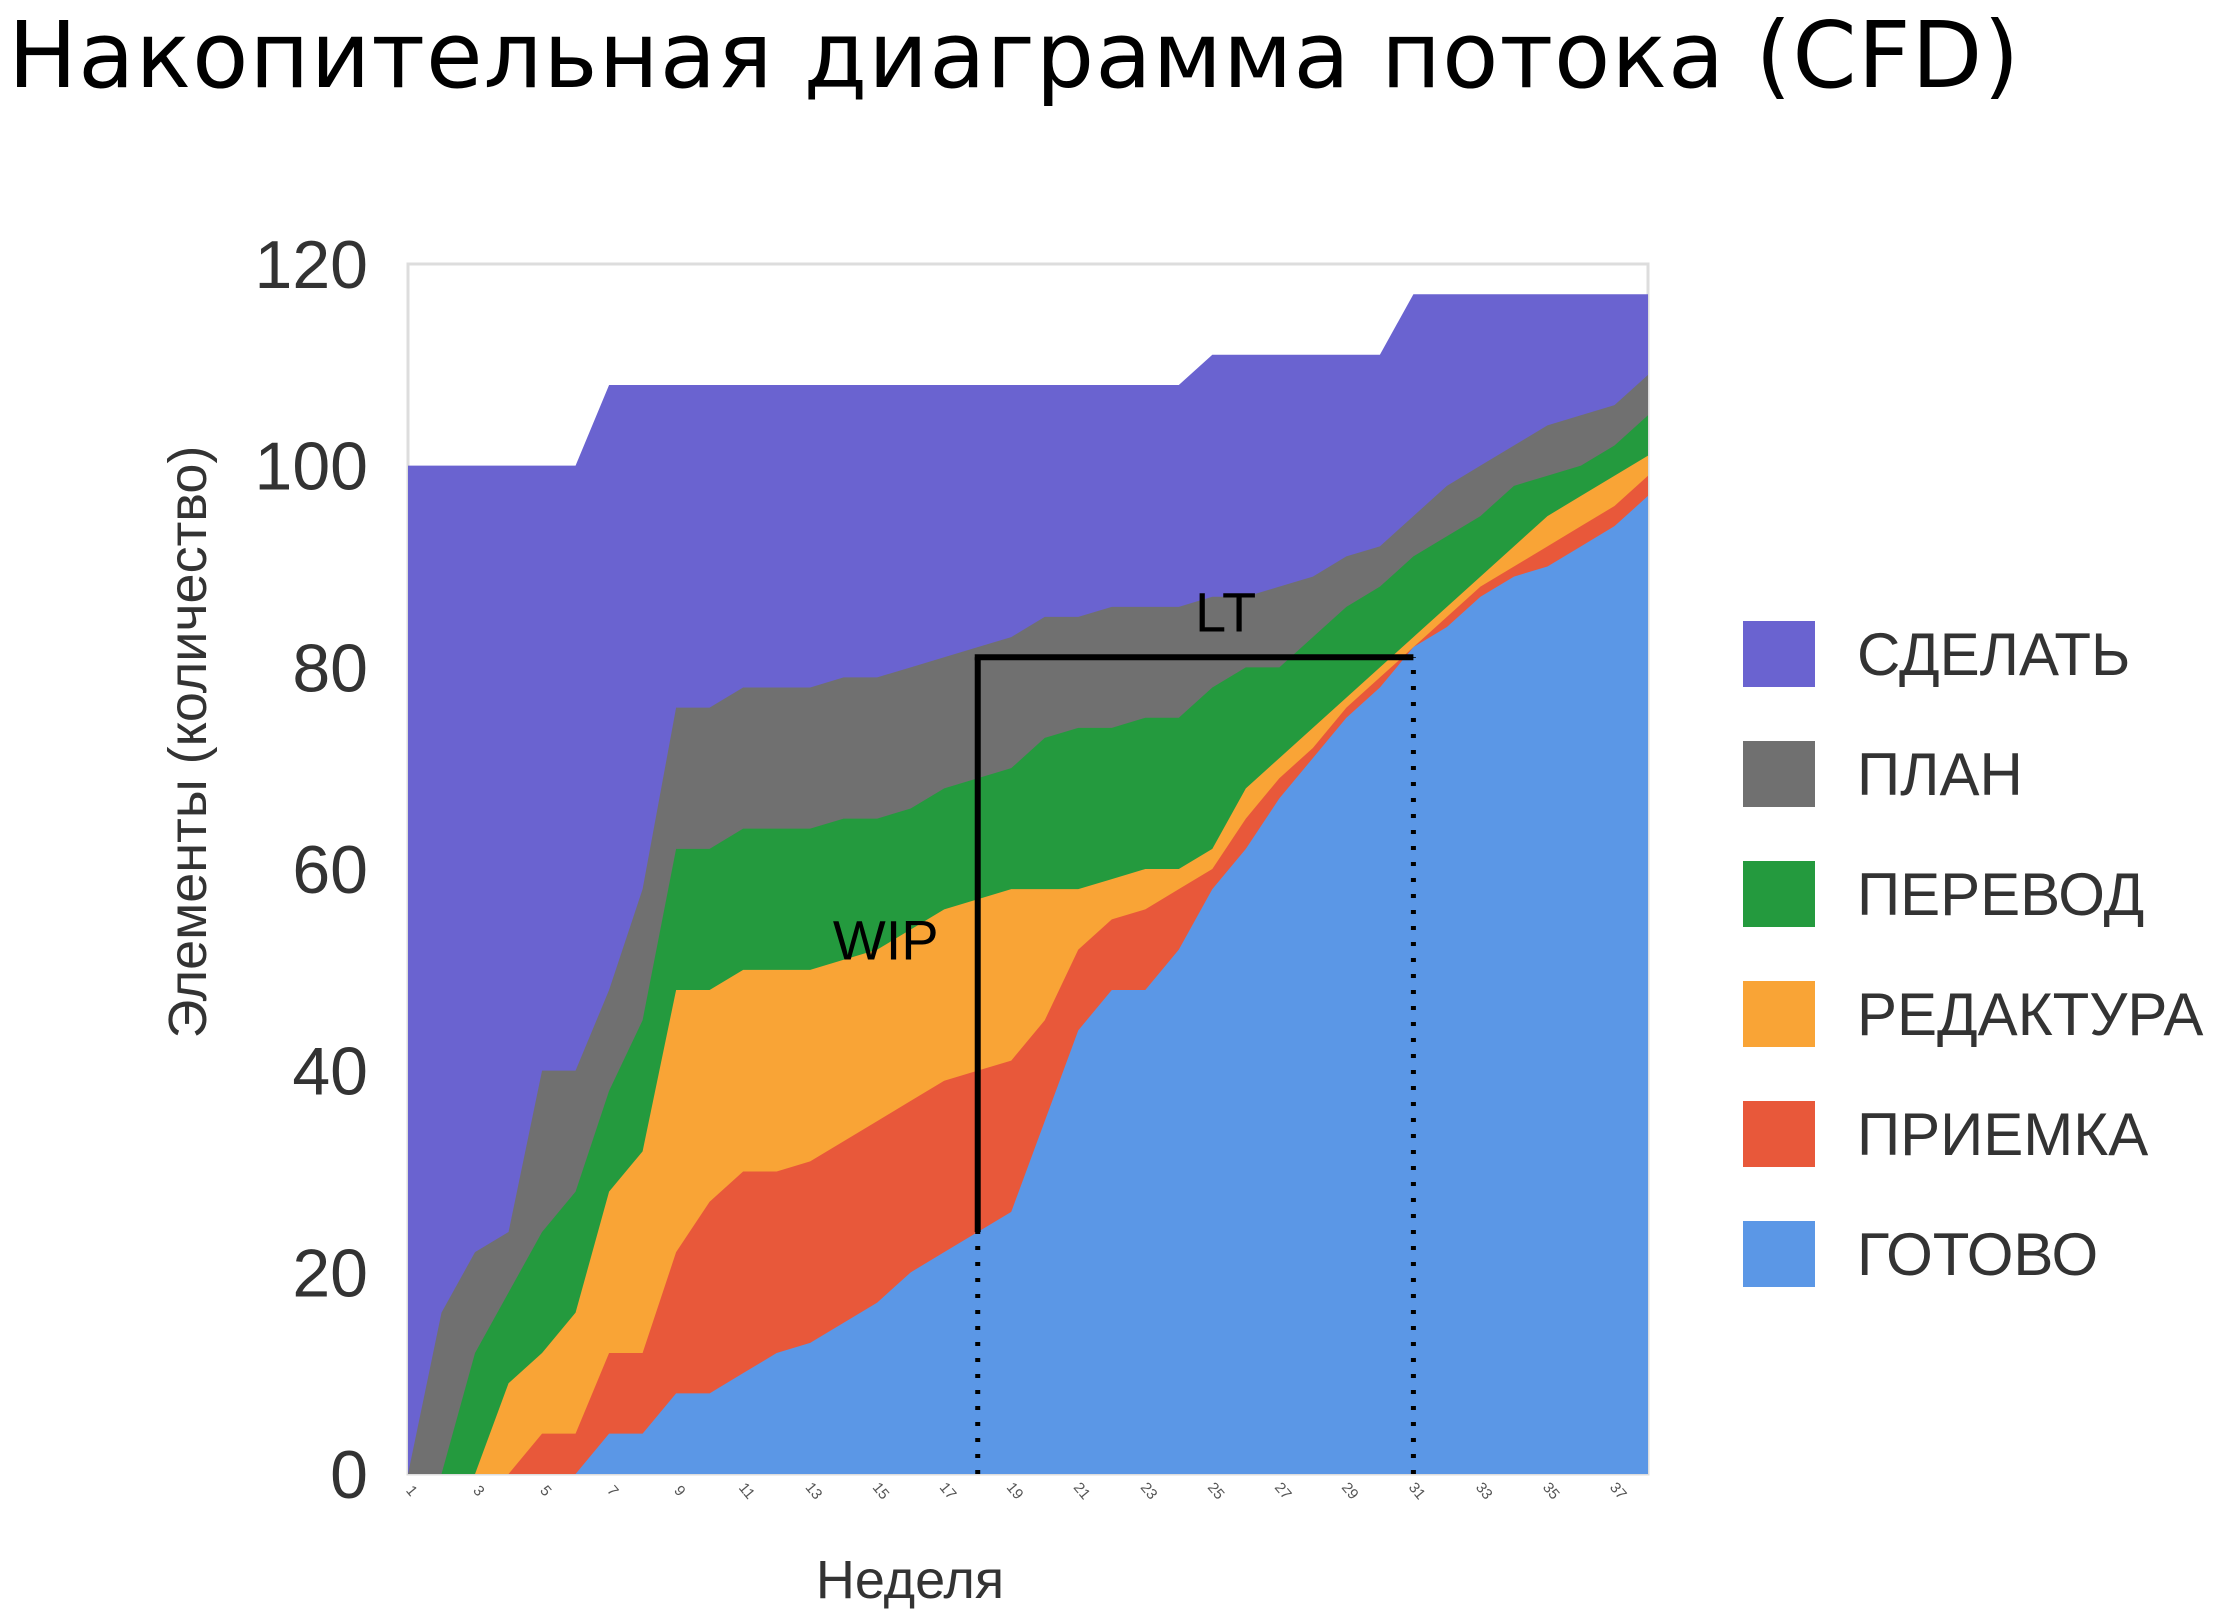 This screenshot has height=1614, width=2236. I want to click on legend-label: ПЛАН, so click(1940, 774).